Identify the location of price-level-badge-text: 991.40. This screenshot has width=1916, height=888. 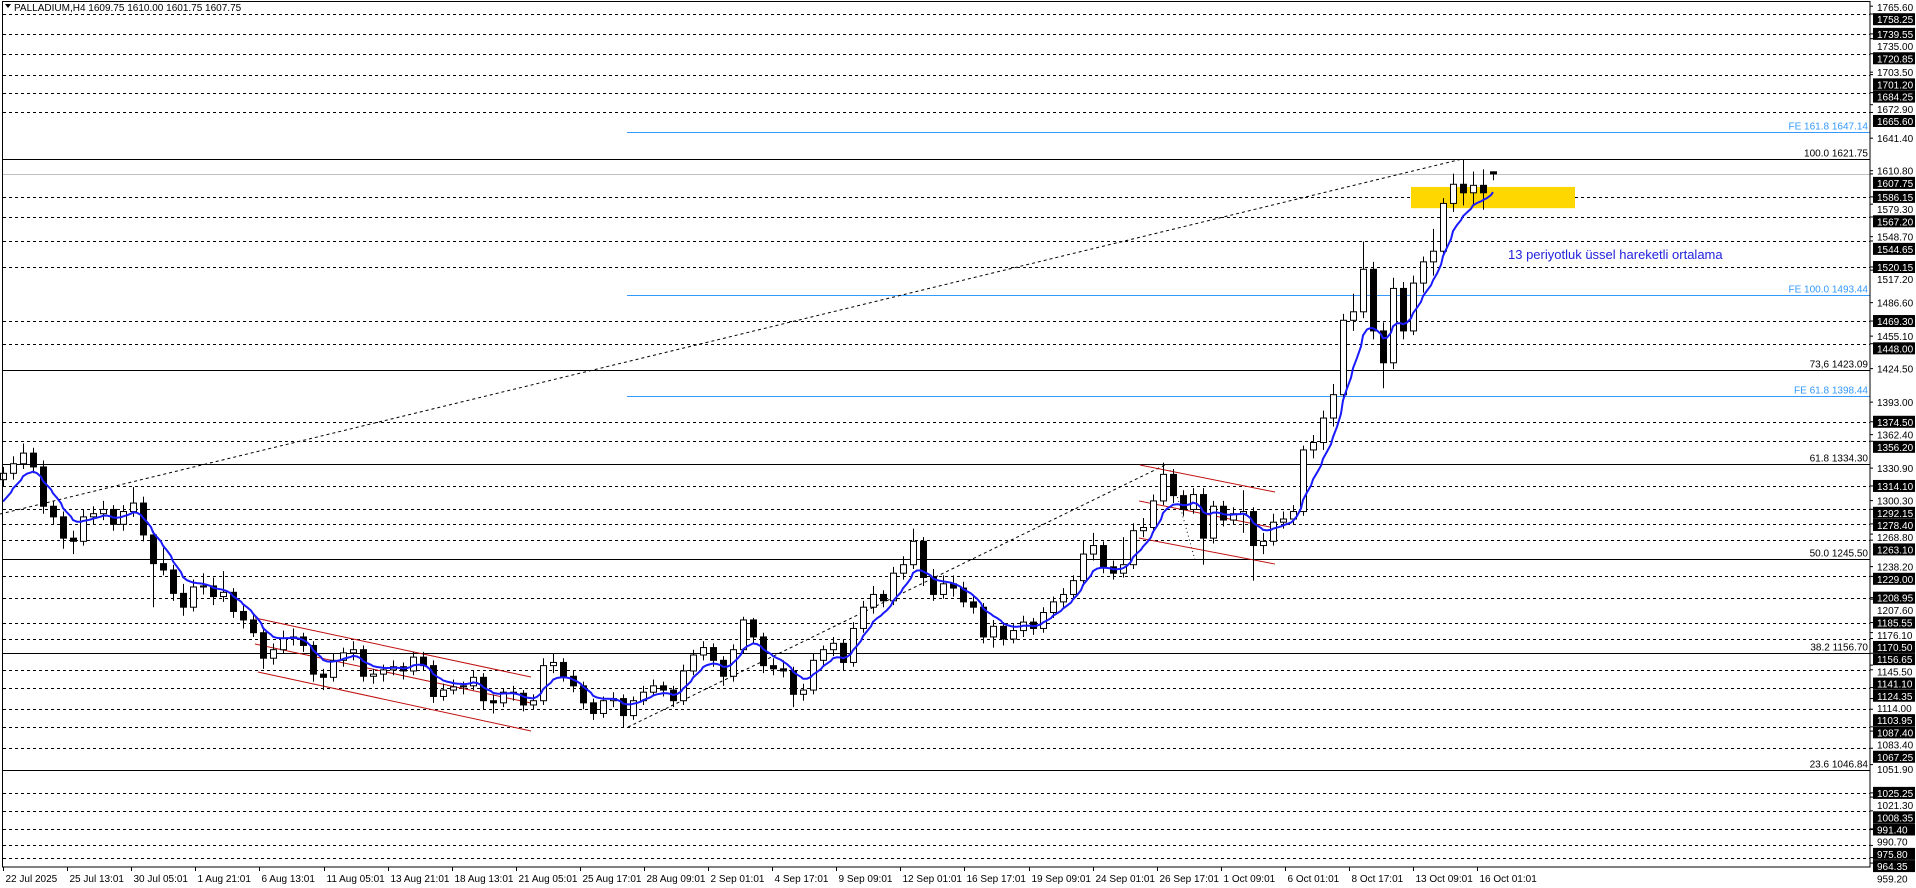
(1892, 830).